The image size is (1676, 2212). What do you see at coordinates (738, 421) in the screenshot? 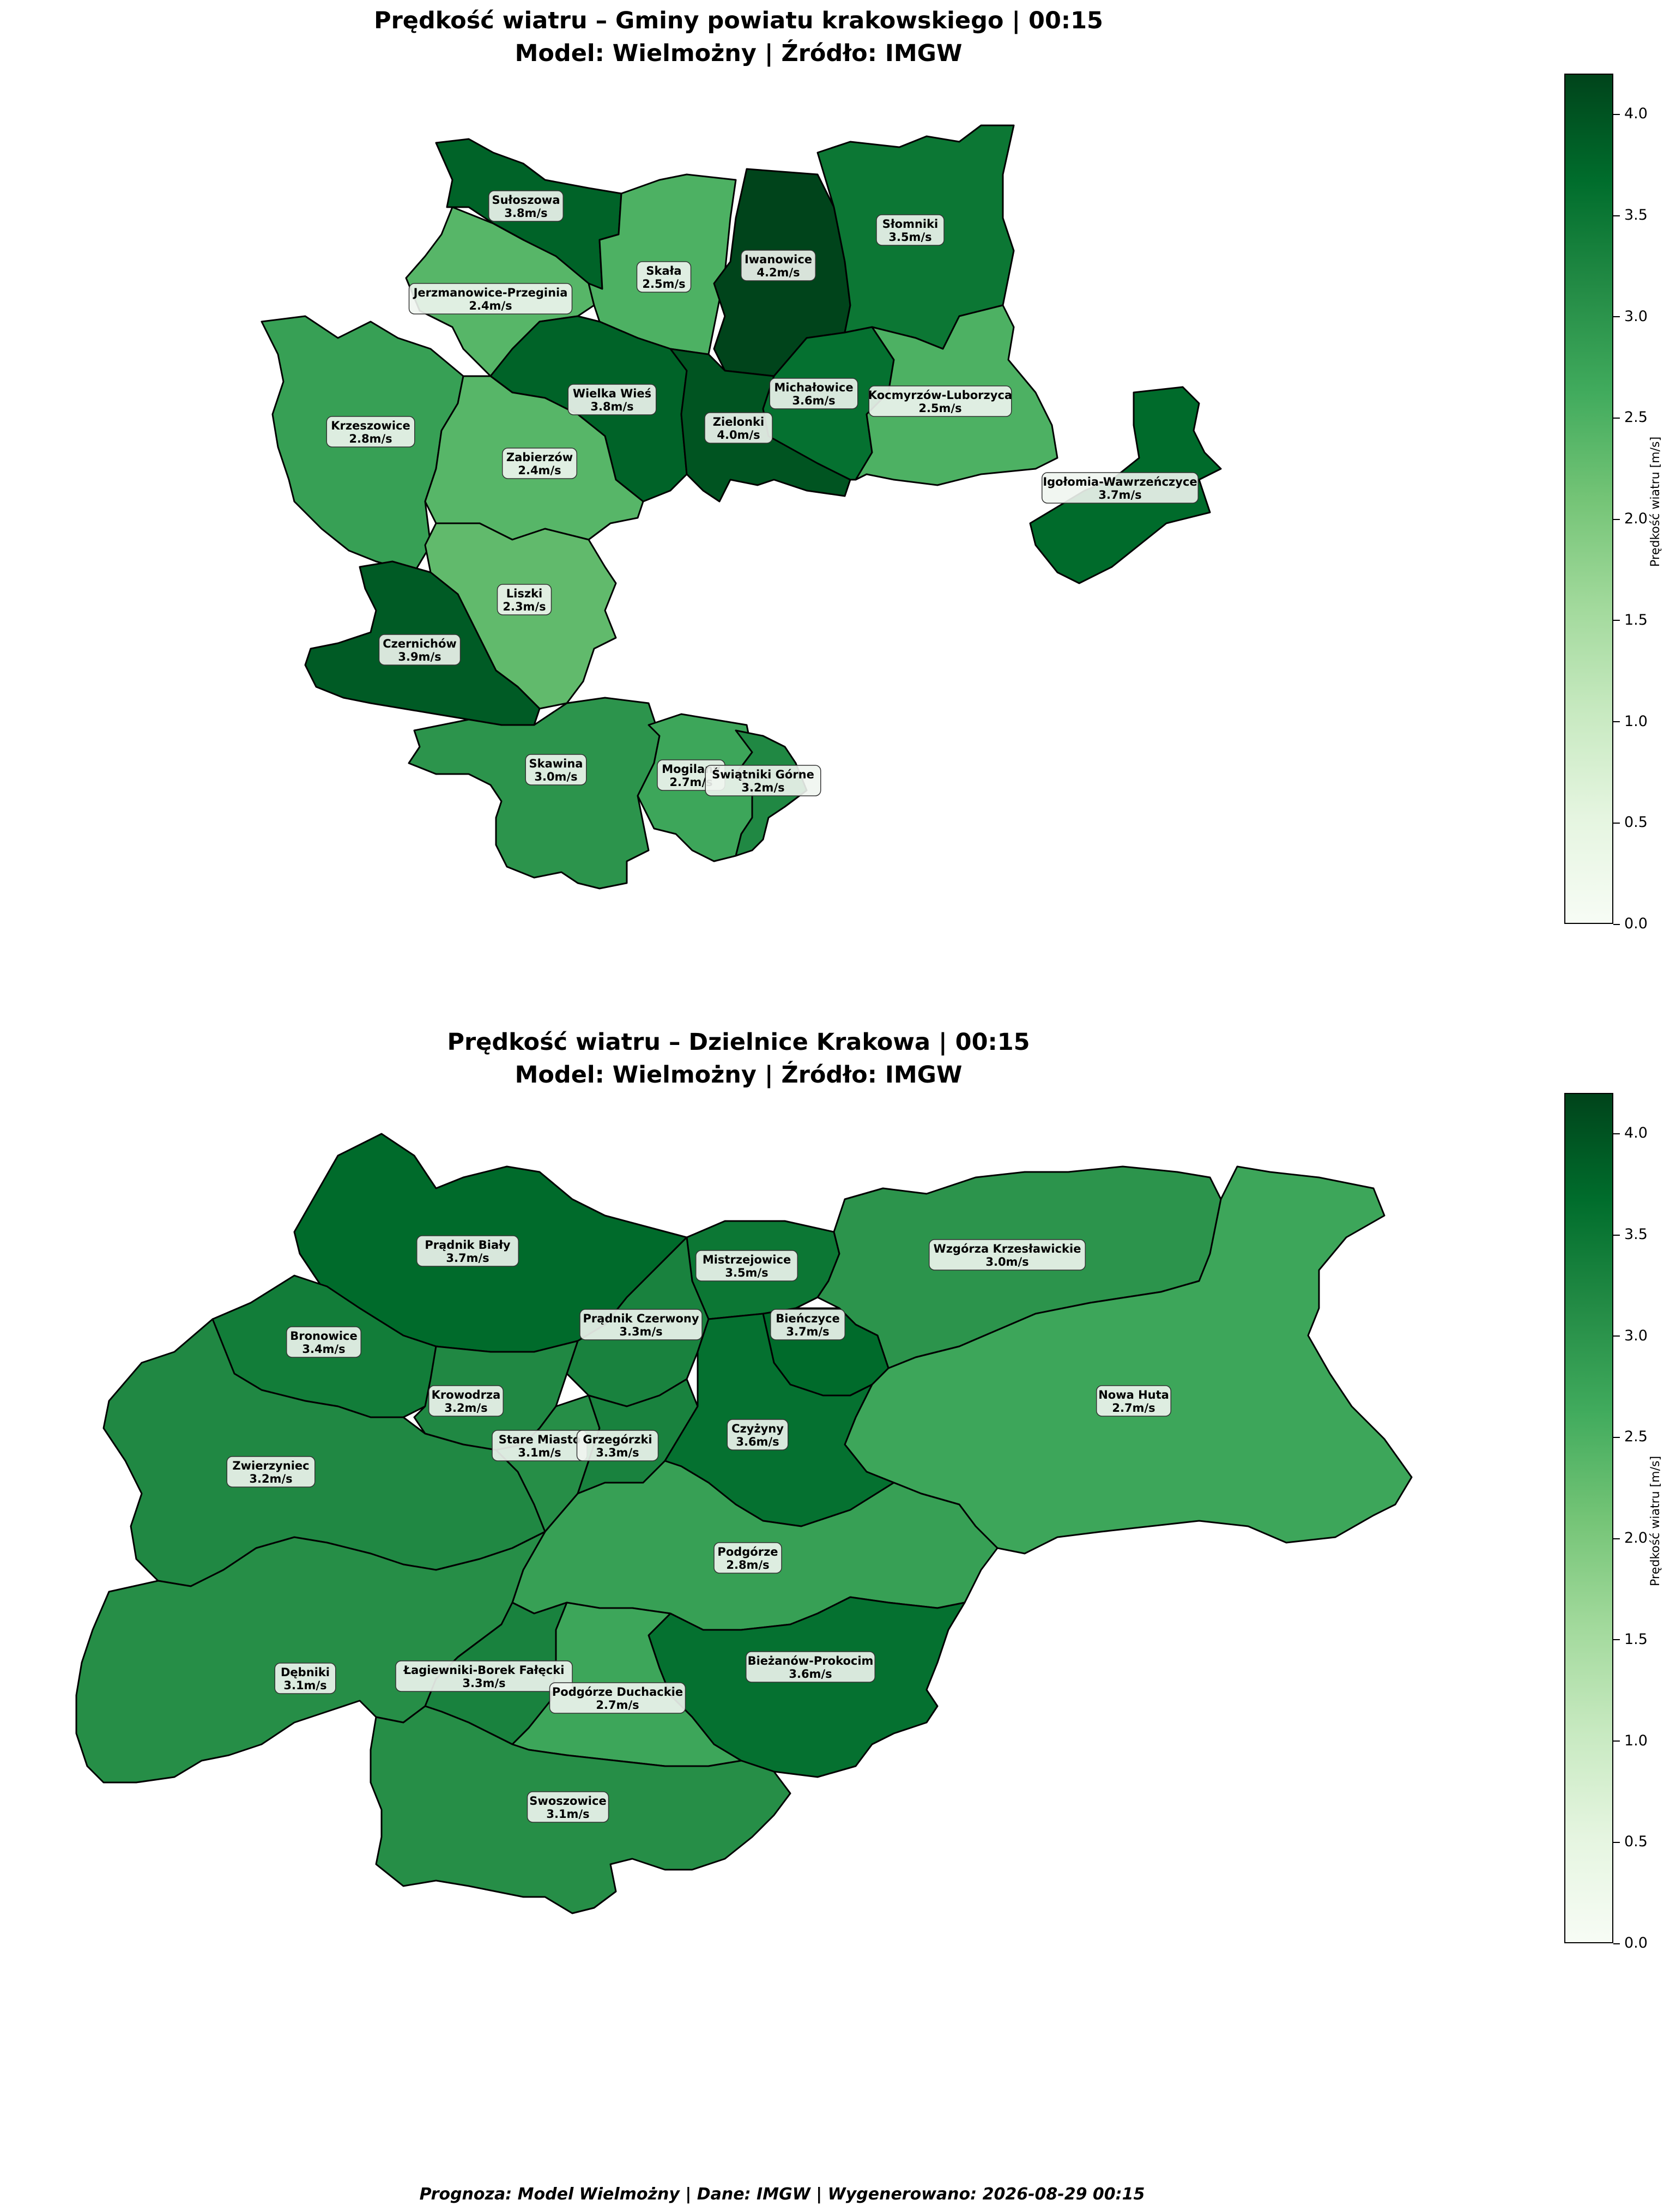
I see `region-label-name: Zielonki` at bounding box center [738, 421].